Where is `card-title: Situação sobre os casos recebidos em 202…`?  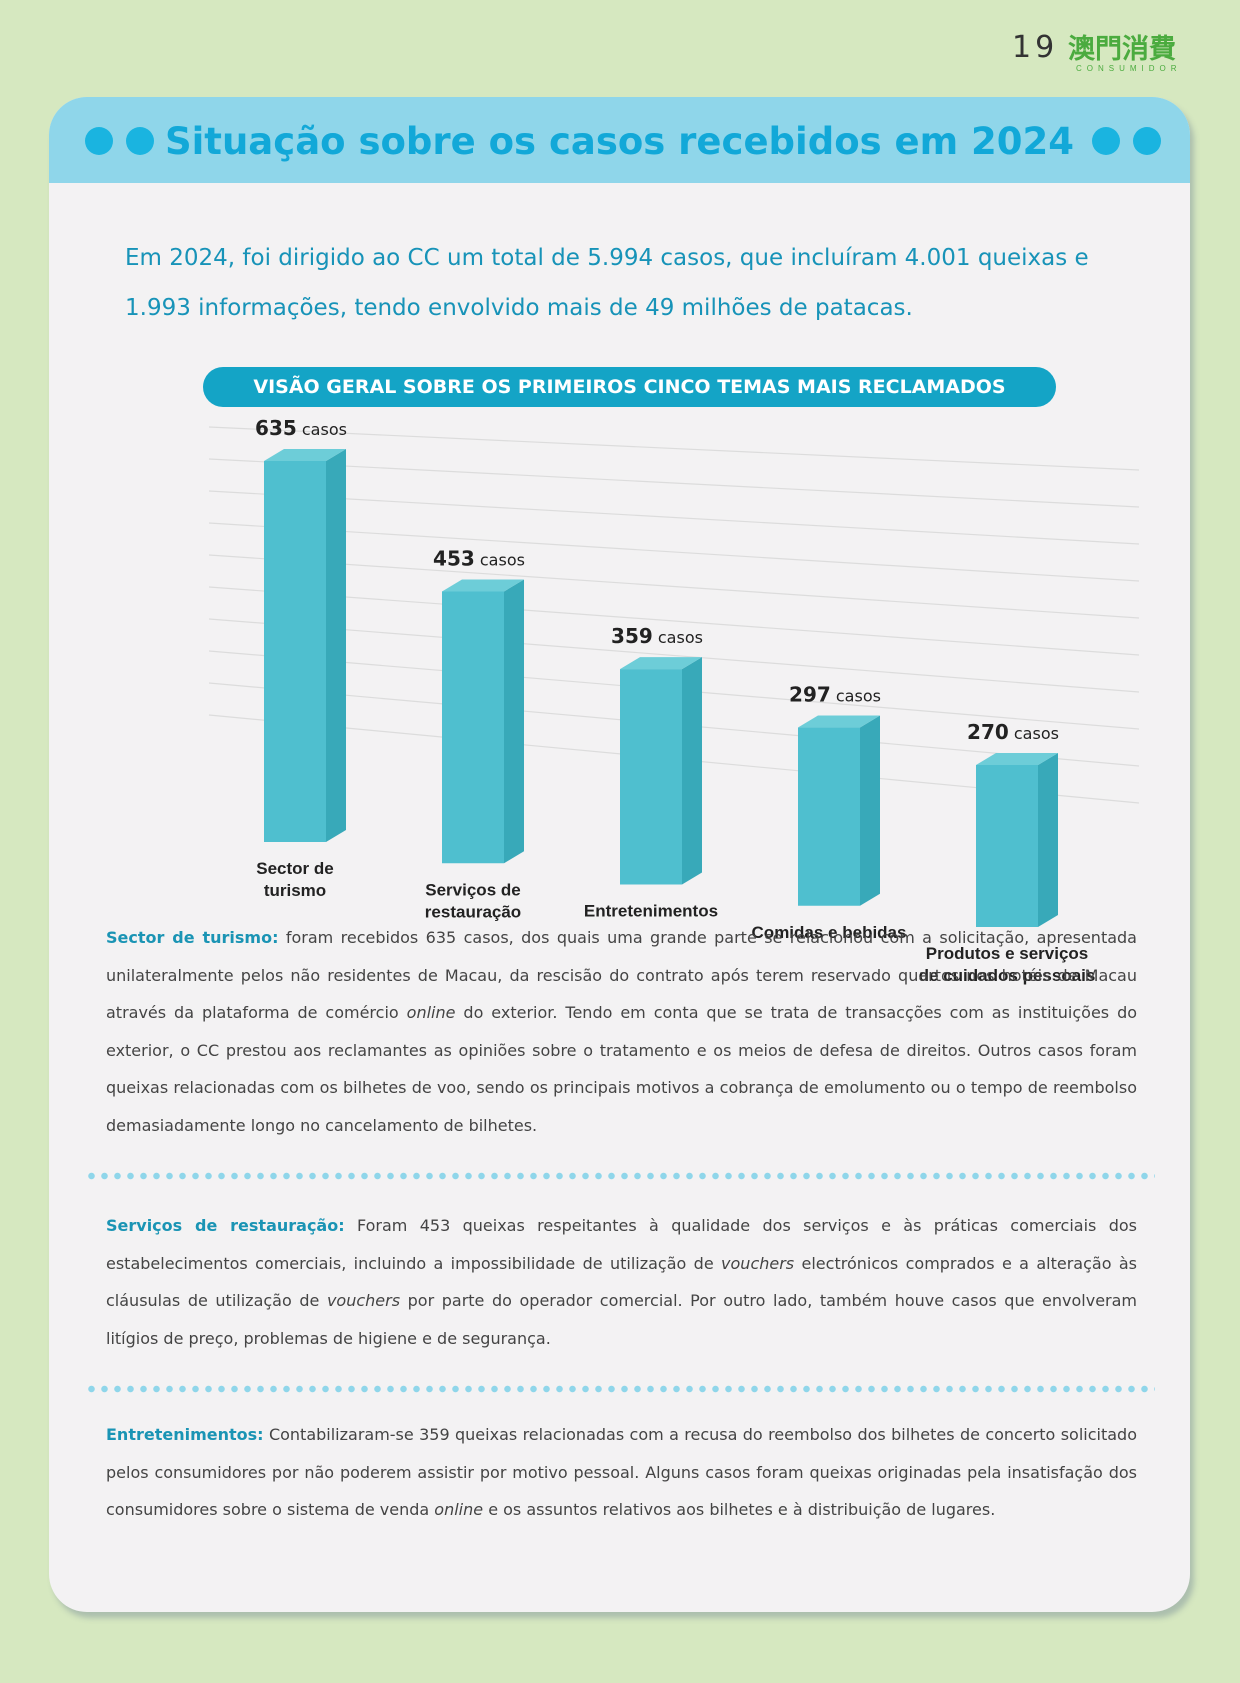 card-title: Situação sobre os casos recebidos em 202… is located at coordinates (619, 141).